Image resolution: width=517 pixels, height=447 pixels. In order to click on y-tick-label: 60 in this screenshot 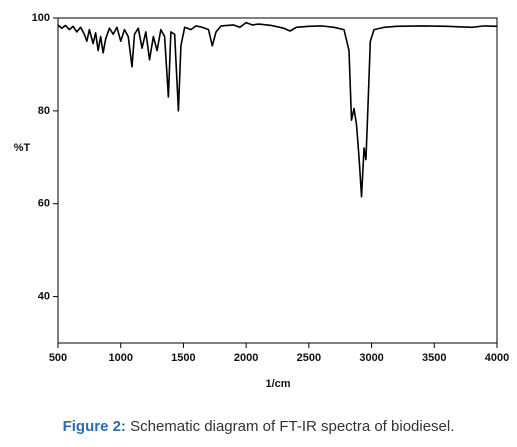, I will do `click(44, 204)`.